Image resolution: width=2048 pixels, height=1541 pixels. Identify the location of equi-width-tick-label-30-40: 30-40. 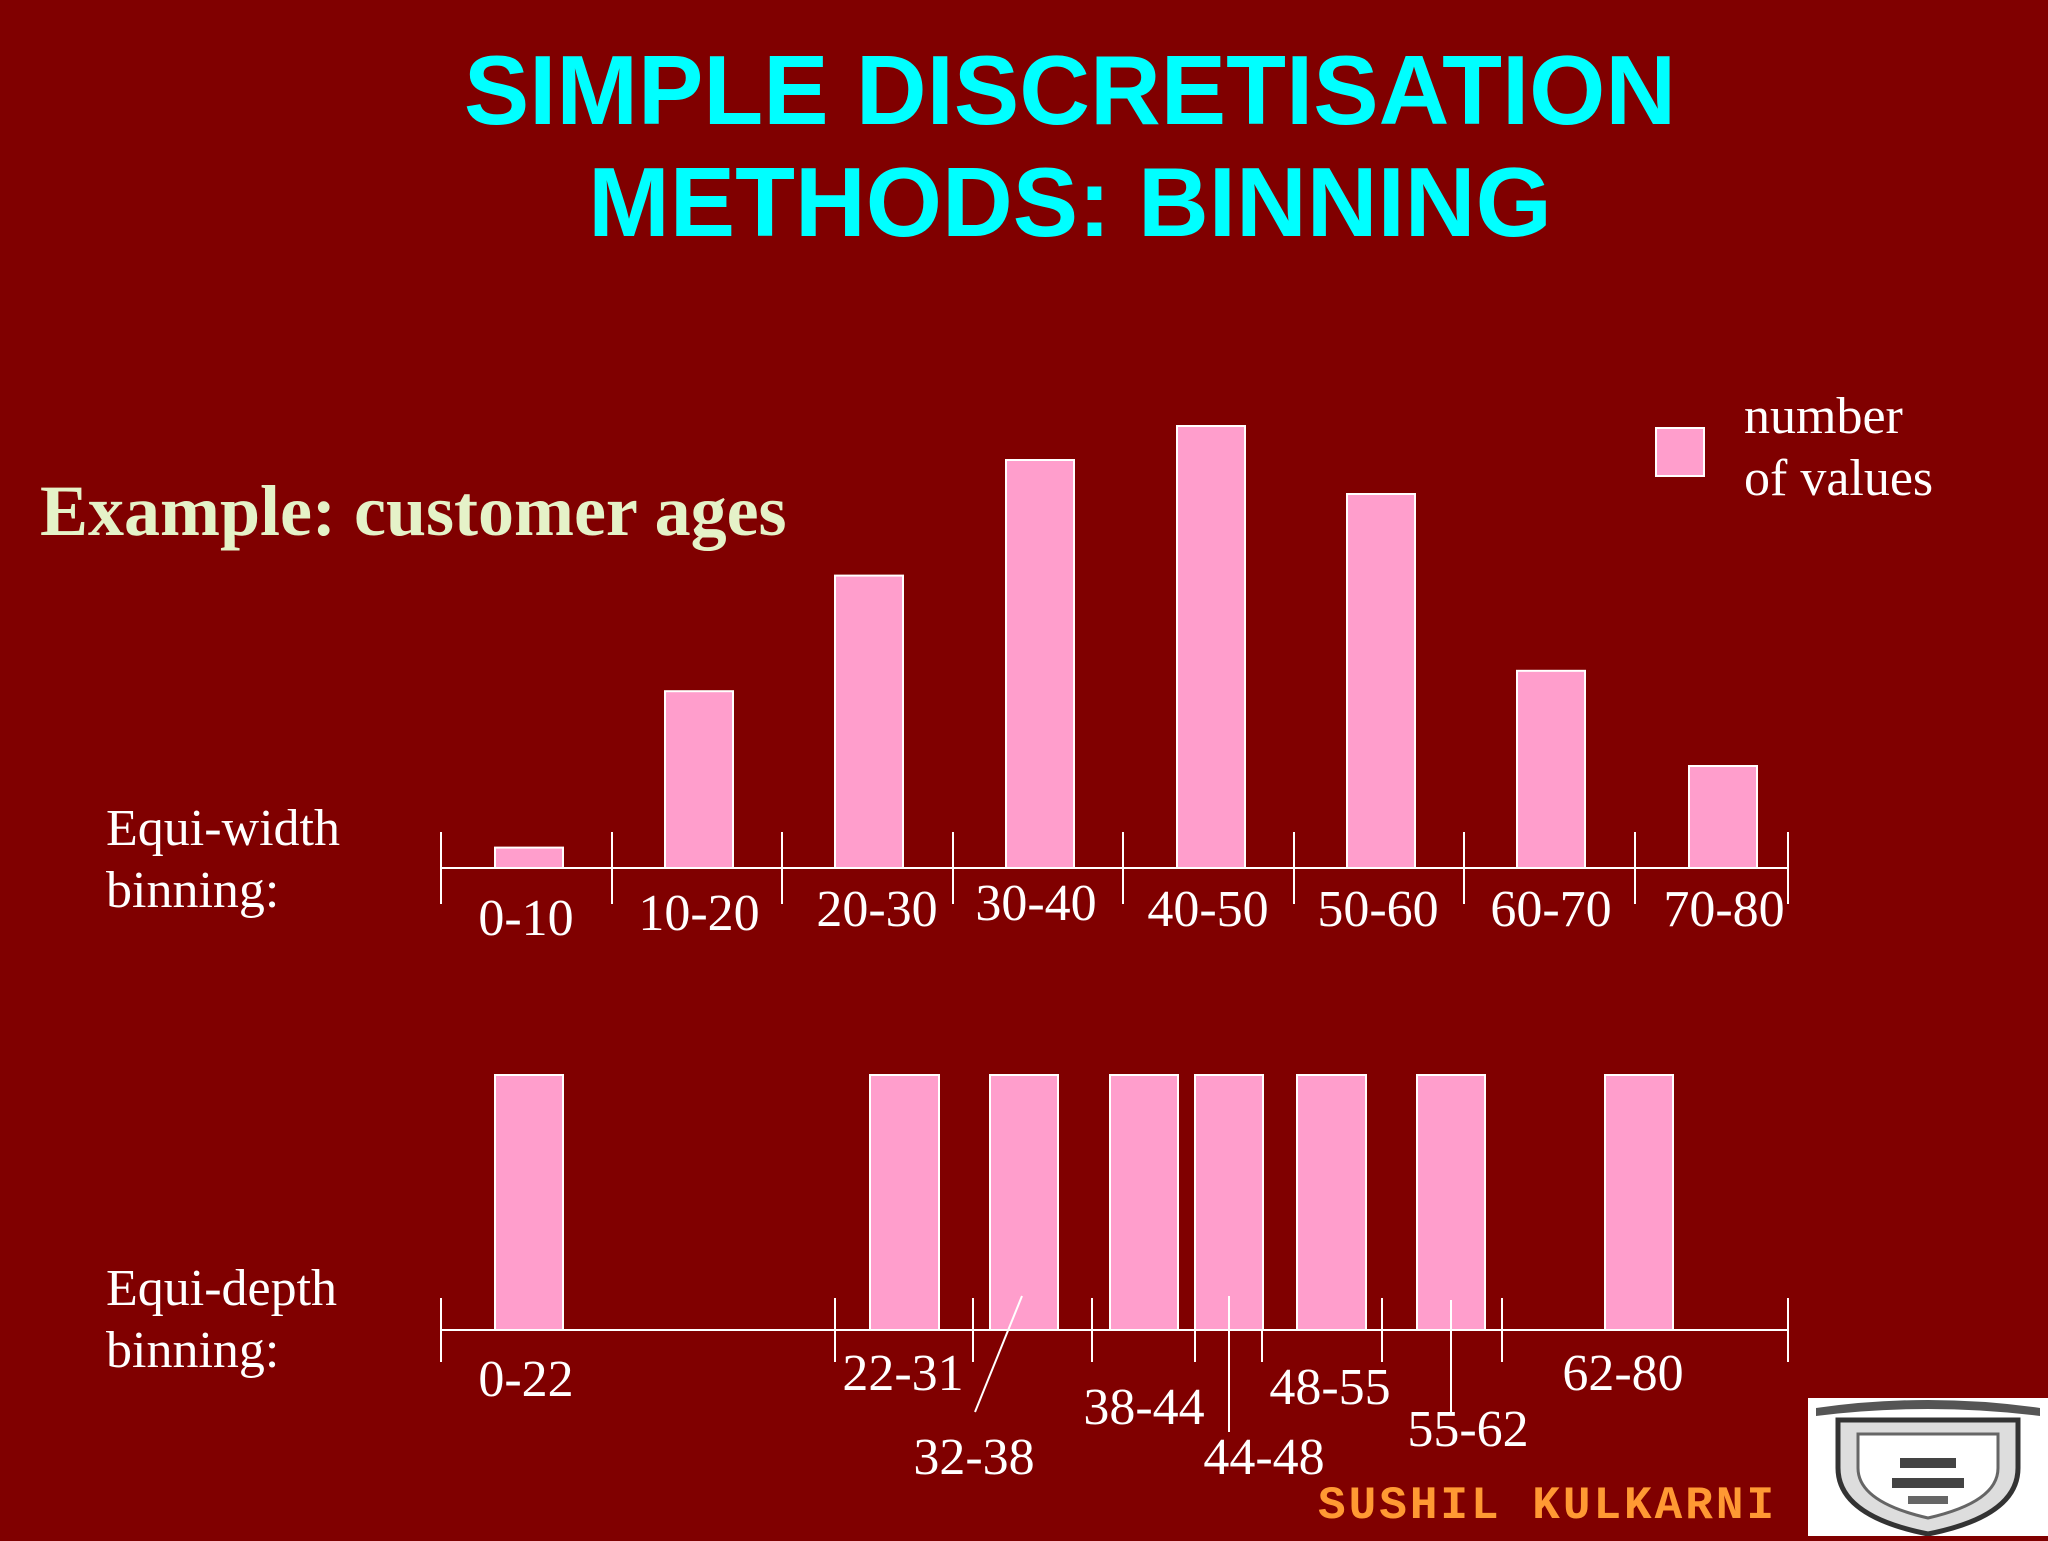
(1035, 903).